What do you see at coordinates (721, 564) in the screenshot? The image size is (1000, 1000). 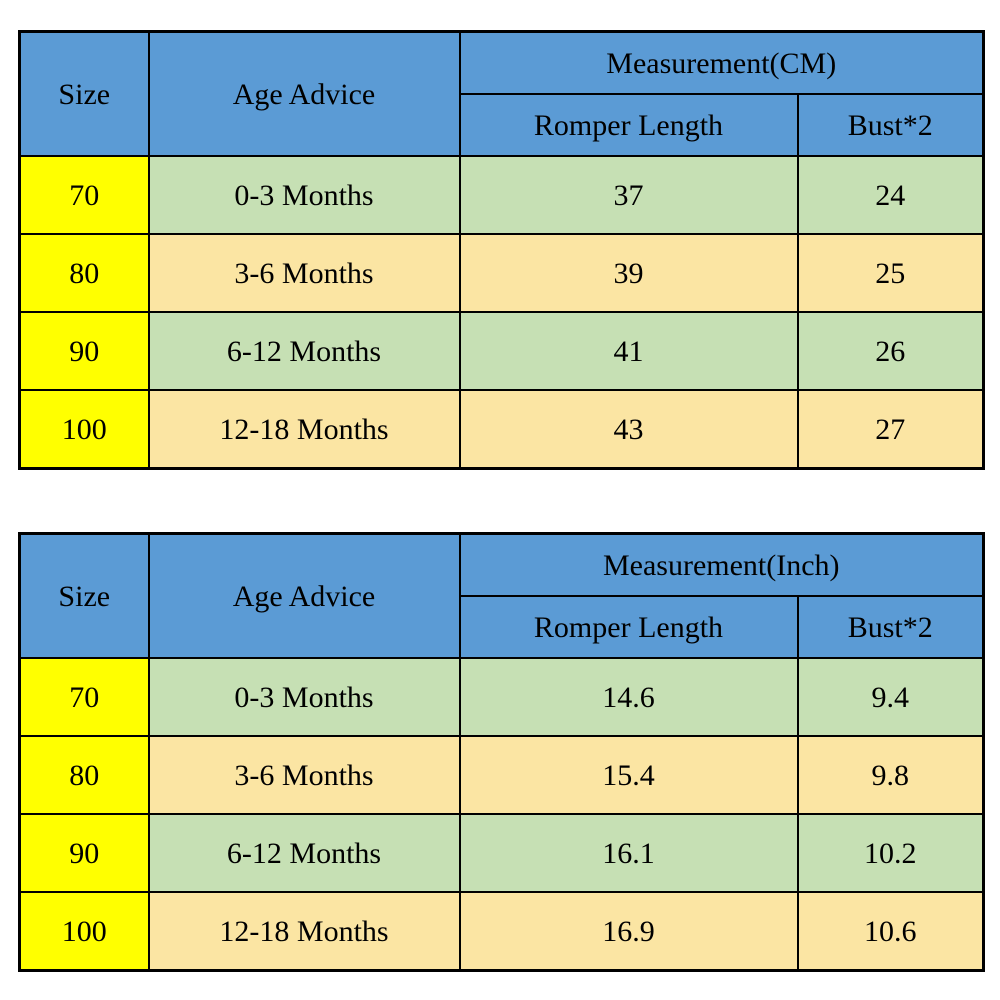 I see `header-measurement-inch: Measurement(Inch)` at bounding box center [721, 564].